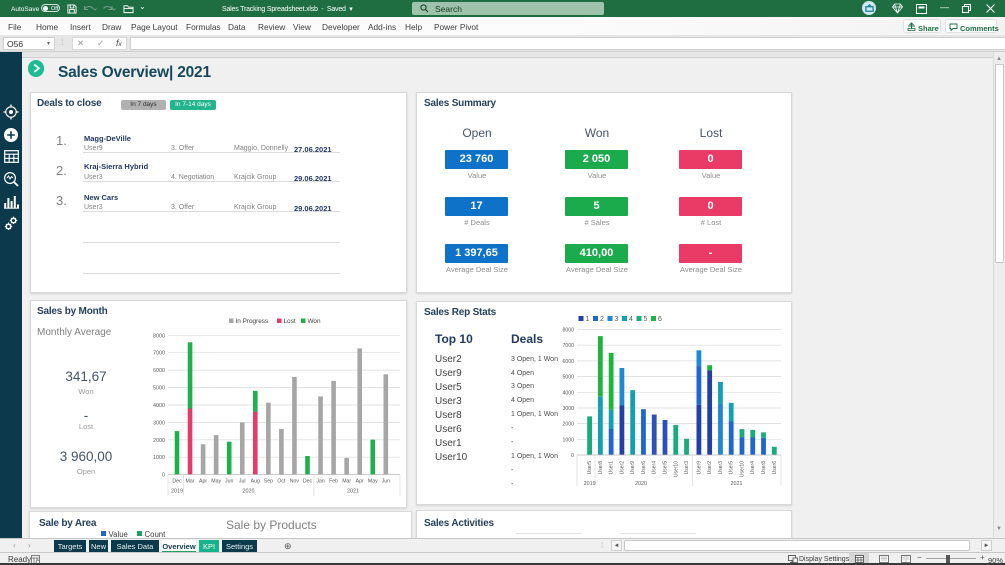 Image resolution: width=1005 pixels, height=565 pixels. Describe the element at coordinates (242, 482) in the screenshot. I see `svg-text: Jul` at that location.